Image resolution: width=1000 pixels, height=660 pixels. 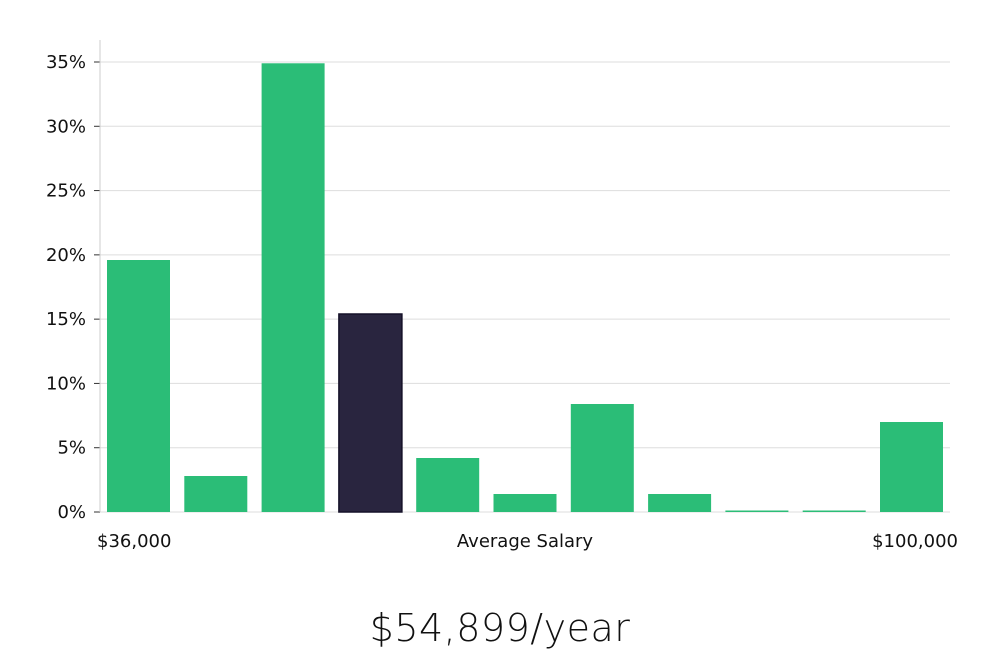 What do you see at coordinates (525, 541) in the screenshot?
I see `x-axis-label: Average Salary` at bounding box center [525, 541].